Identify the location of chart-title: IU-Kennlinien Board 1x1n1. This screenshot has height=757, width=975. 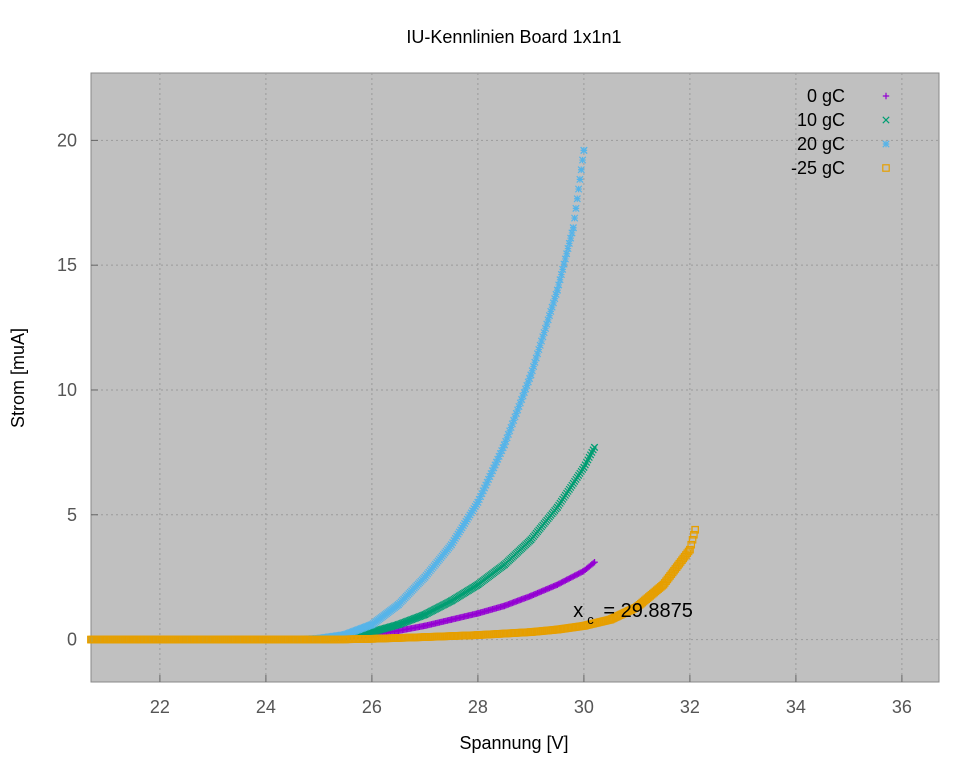
(513, 37).